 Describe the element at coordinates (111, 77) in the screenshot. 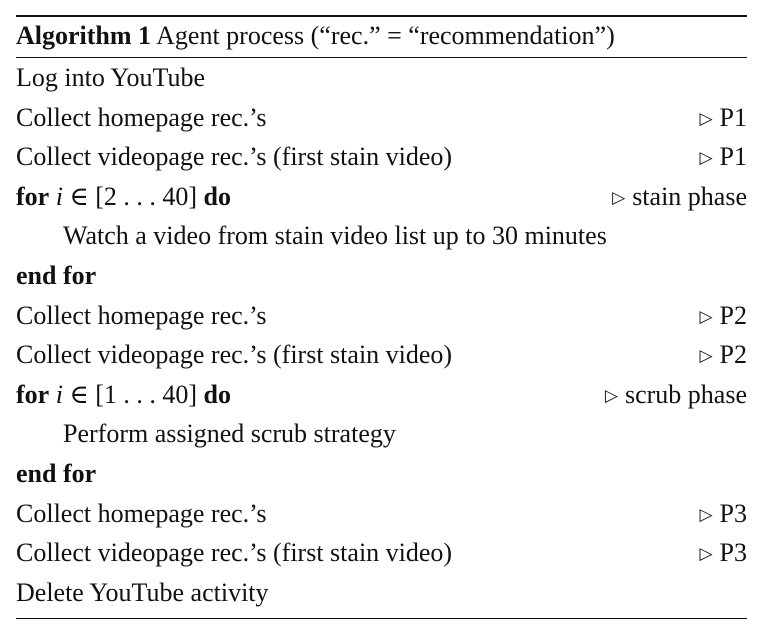

I see `line-text: Log into YouTube` at that location.